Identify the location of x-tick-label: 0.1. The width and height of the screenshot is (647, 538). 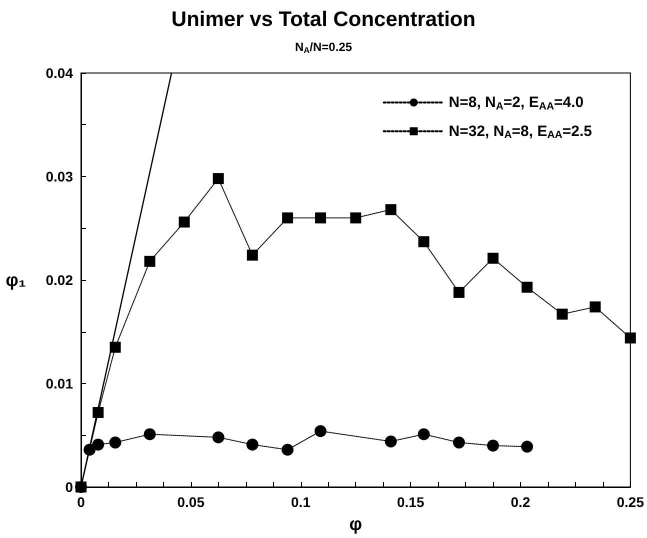
(301, 502).